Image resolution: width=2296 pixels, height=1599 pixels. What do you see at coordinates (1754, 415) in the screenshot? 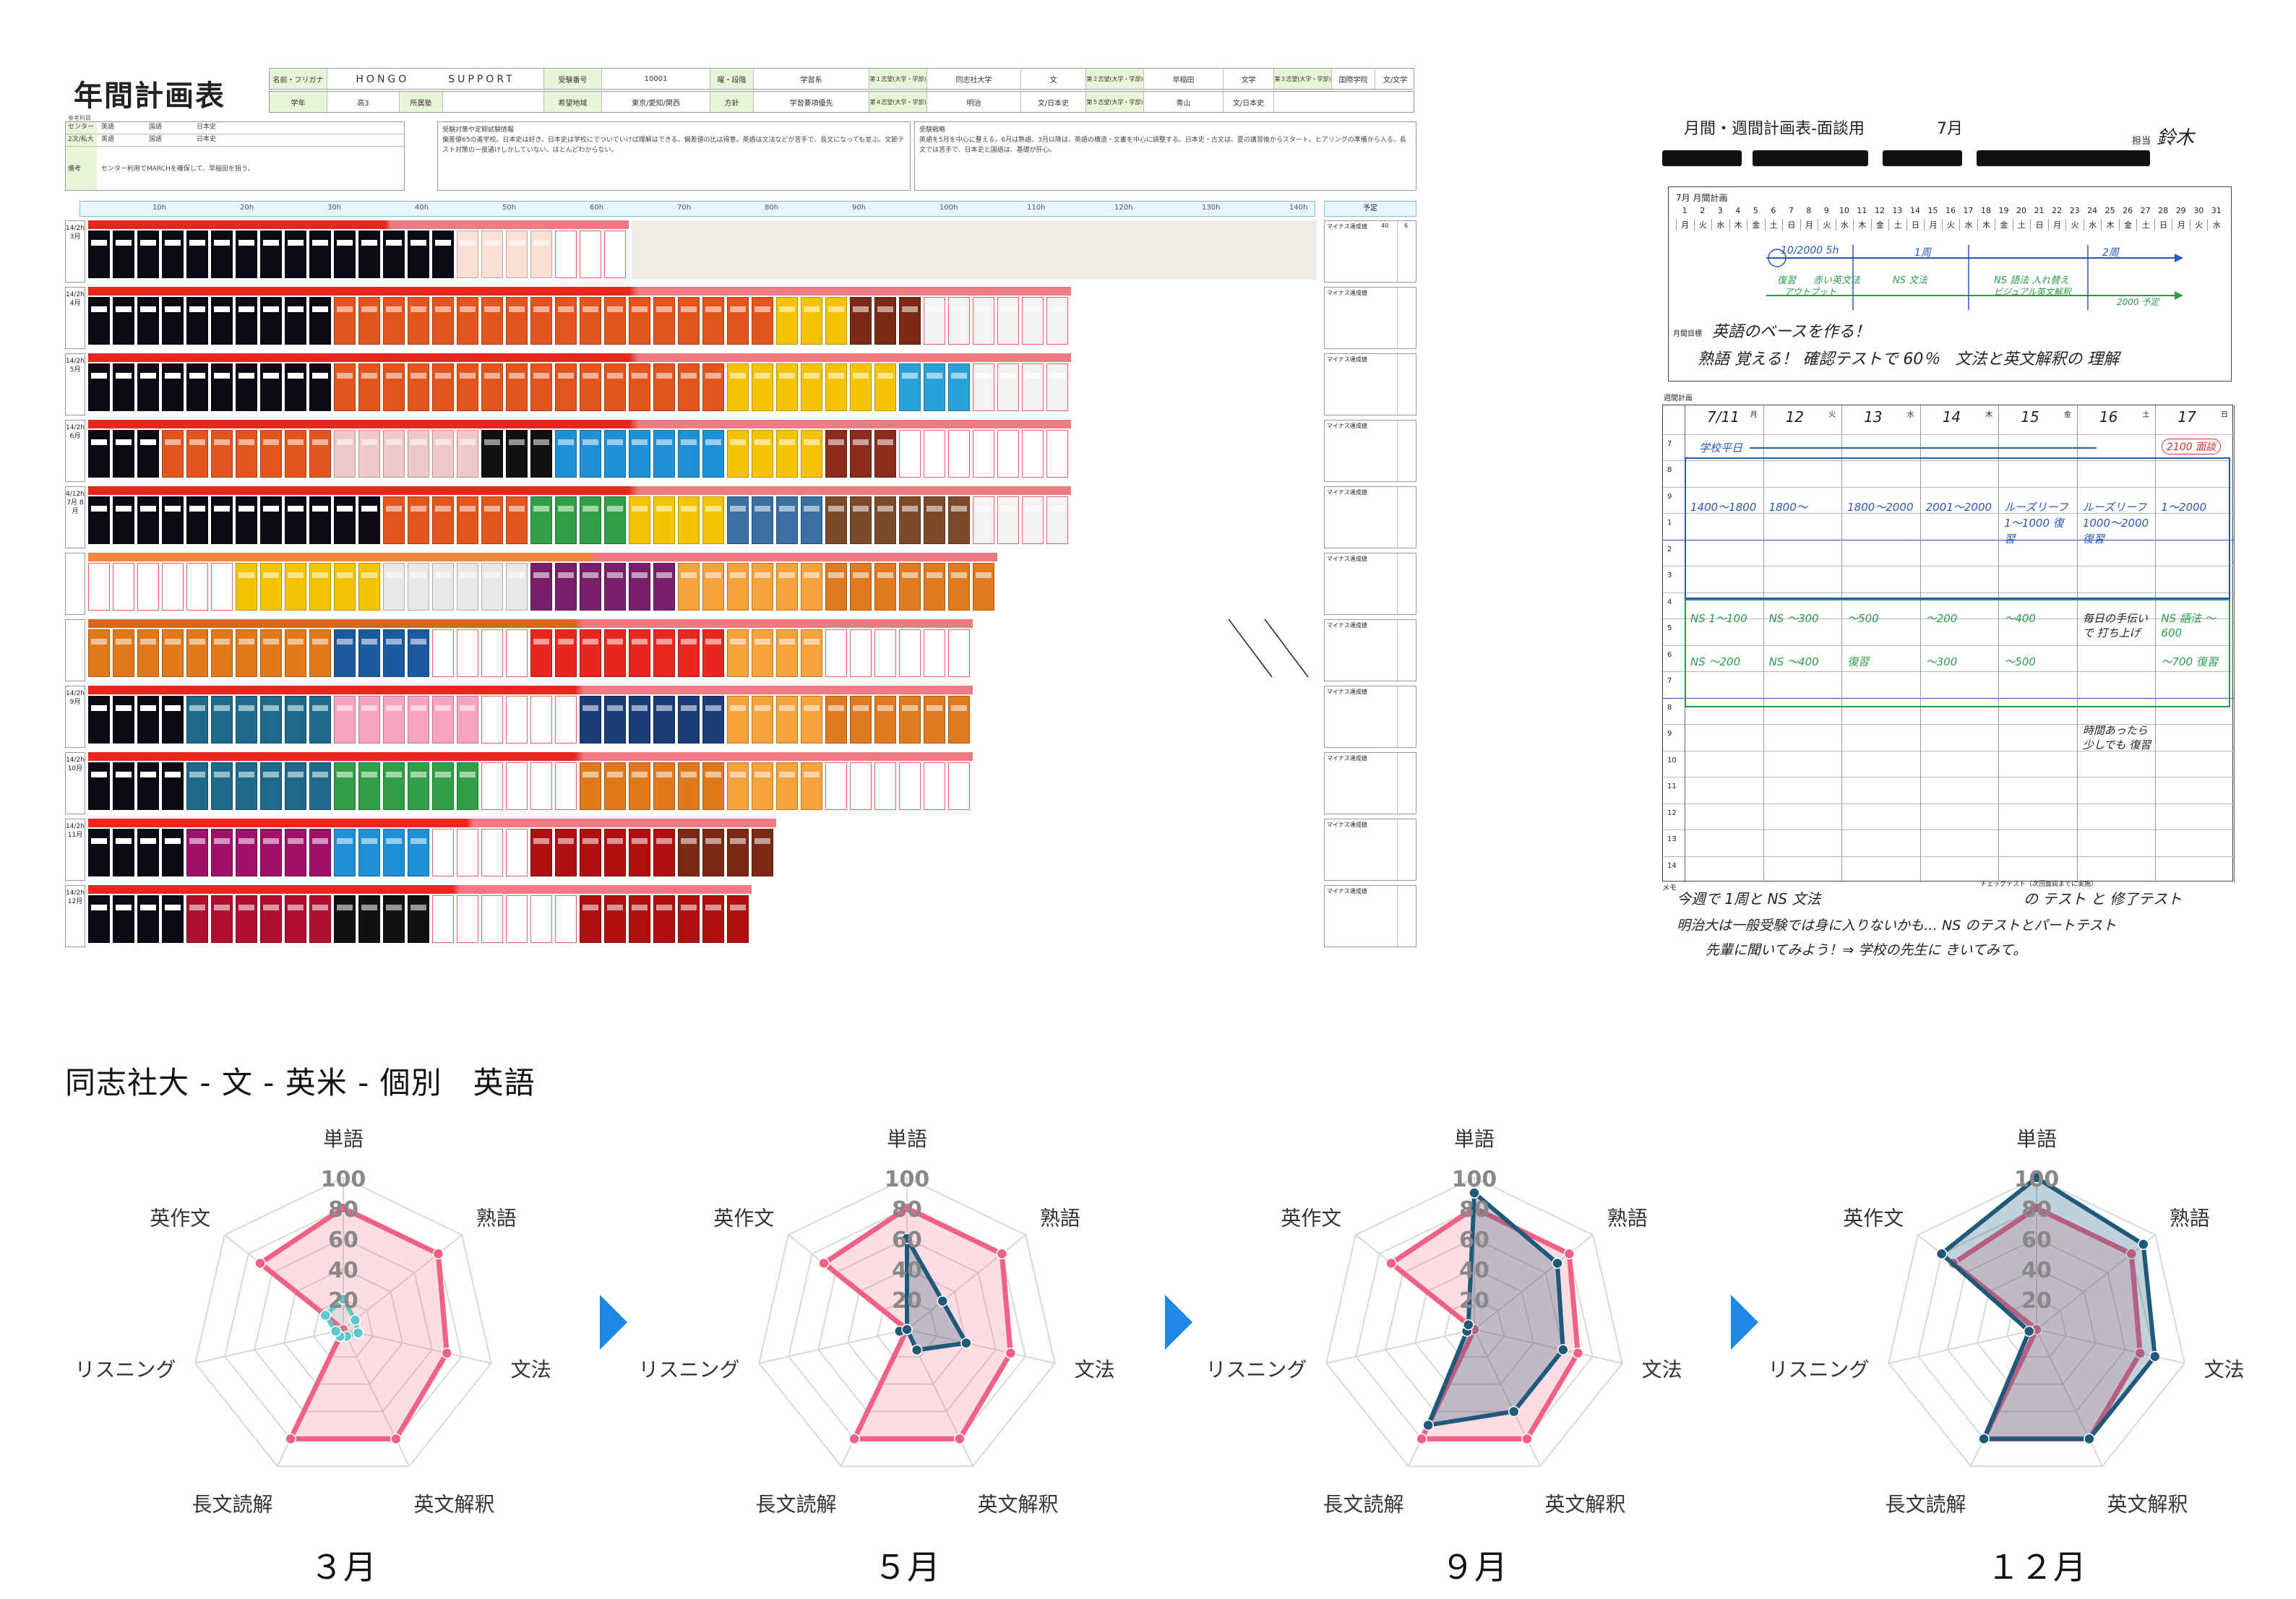
I see `week-day-weekday: 月` at bounding box center [1754, 415].